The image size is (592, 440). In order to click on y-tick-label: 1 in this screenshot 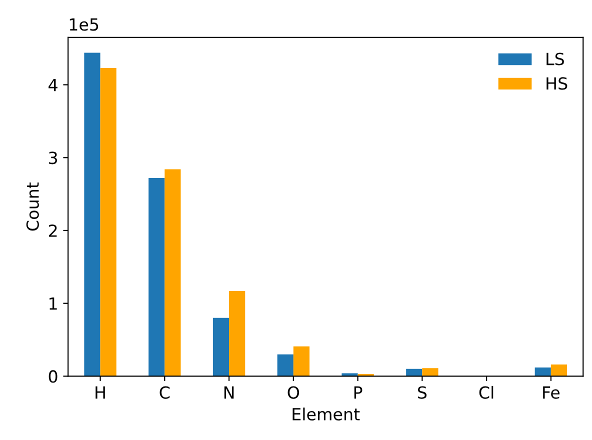, I will do `click(53, 304)`.